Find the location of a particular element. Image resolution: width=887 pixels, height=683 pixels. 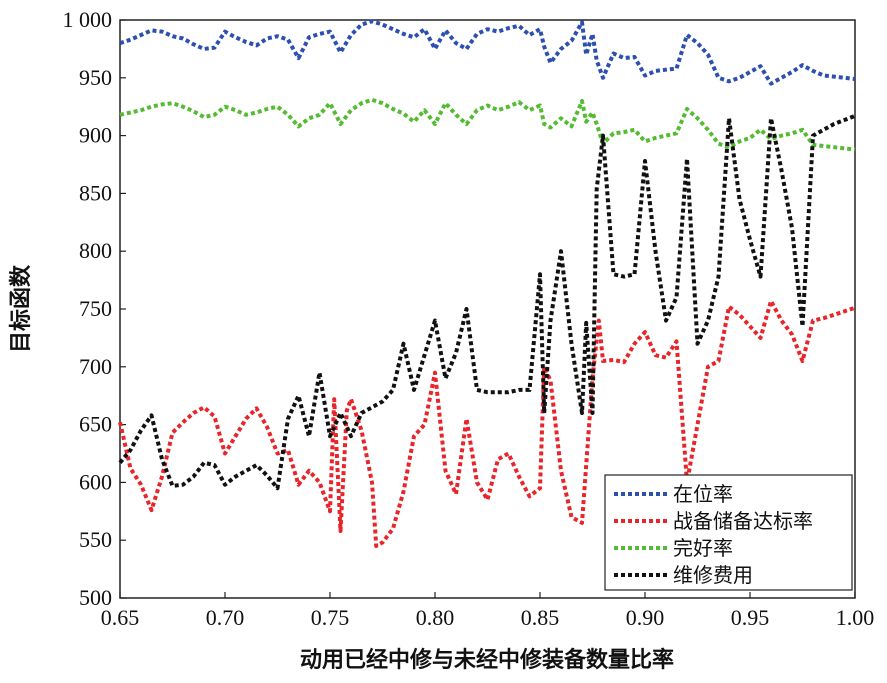

y-tick-label-8: 900 is located at coordinates (95, 135).